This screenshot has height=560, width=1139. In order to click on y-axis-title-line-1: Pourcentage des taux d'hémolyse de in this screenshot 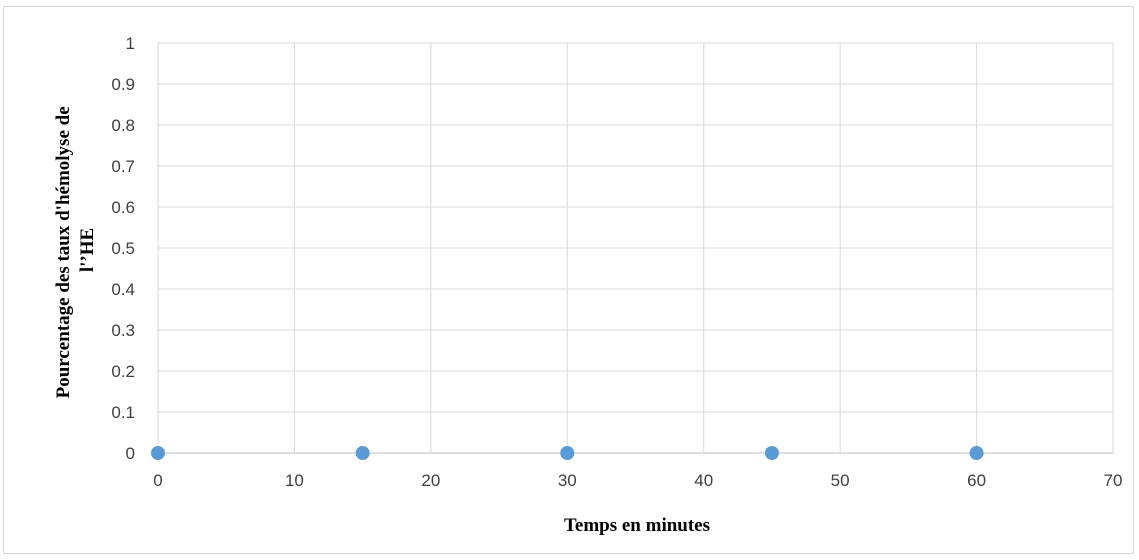, I will do `click(63, 252)`.